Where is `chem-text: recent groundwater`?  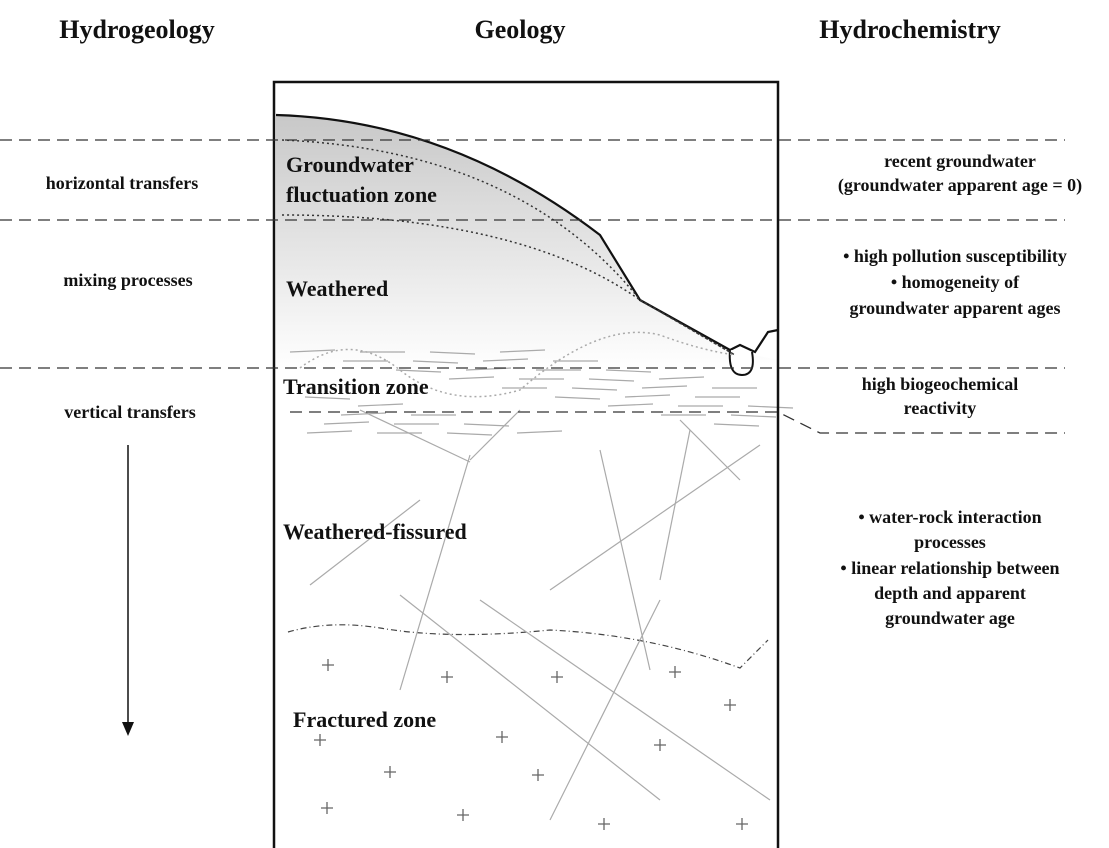
chem-text: recent groundwater is located at coordinates (960, 161).